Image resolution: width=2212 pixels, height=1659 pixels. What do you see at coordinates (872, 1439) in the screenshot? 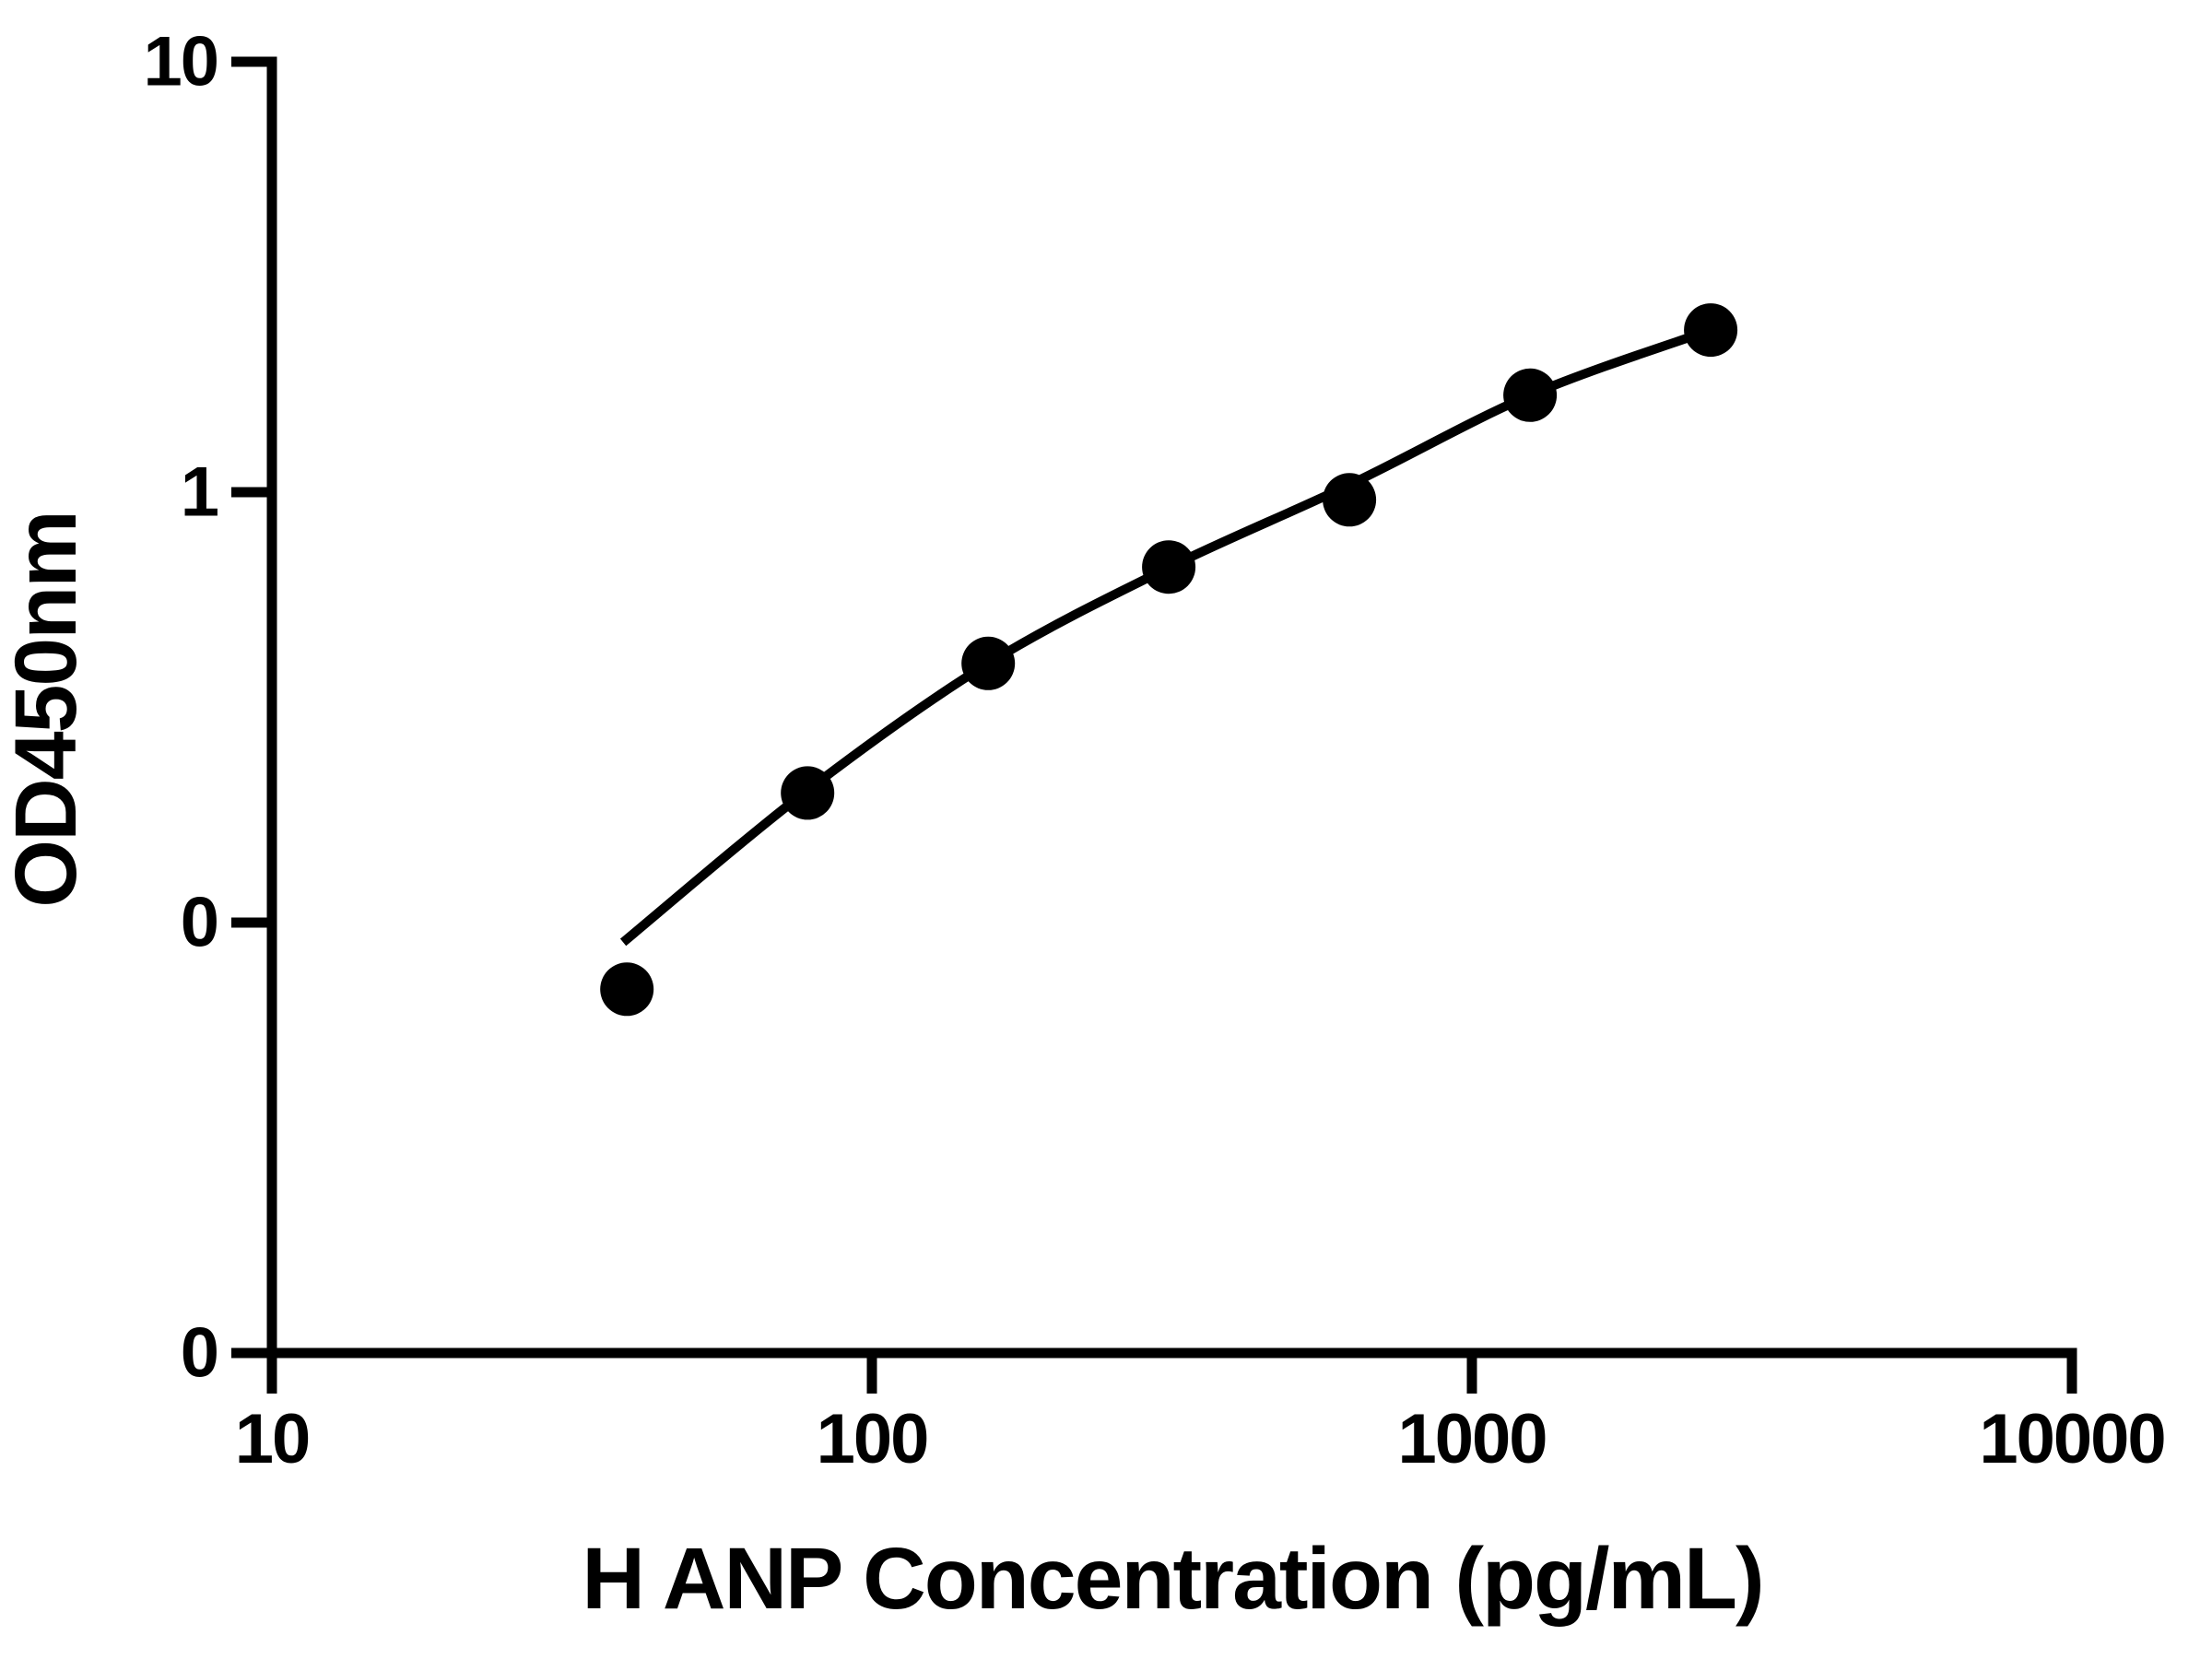
I see `x-tick-label: 100` at bounding box center [872, 1439].